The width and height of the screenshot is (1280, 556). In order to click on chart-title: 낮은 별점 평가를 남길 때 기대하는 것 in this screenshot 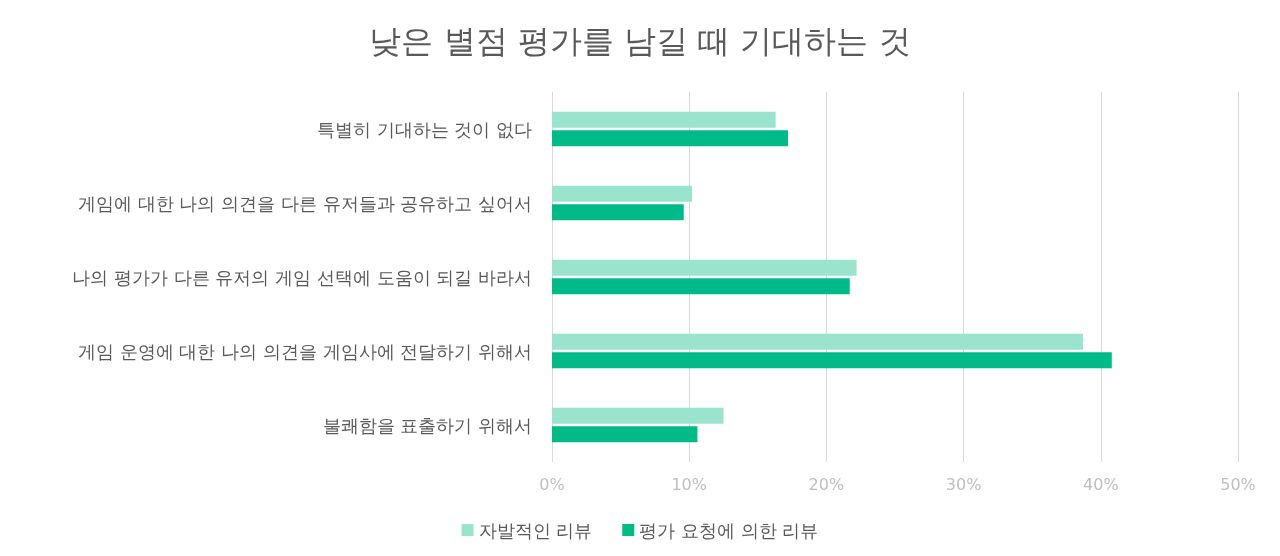, I will do `click(640, 41)`.